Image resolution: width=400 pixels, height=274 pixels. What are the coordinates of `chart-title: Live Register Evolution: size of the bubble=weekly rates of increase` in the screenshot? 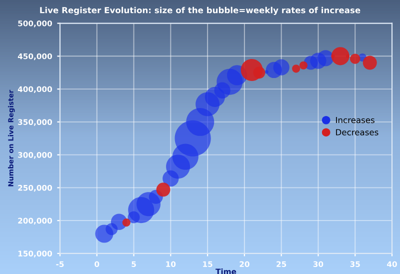 It's located at (200, 10).